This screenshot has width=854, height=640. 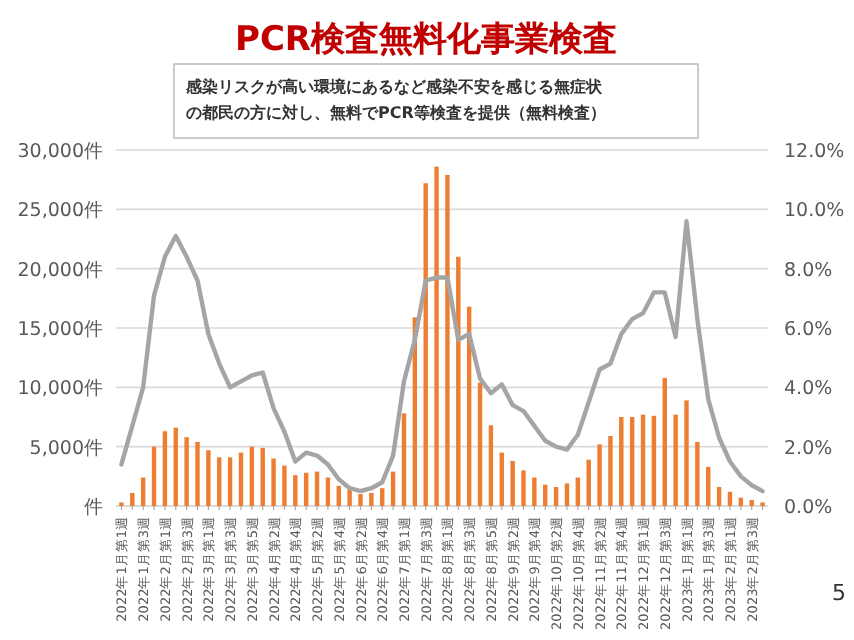 I want to click on y-tick-label: 25,000件, so click(x=60, y=211).